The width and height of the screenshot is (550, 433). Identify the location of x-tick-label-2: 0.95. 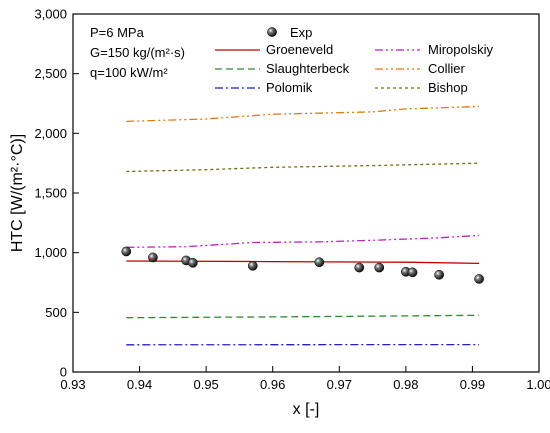
(205, 384).